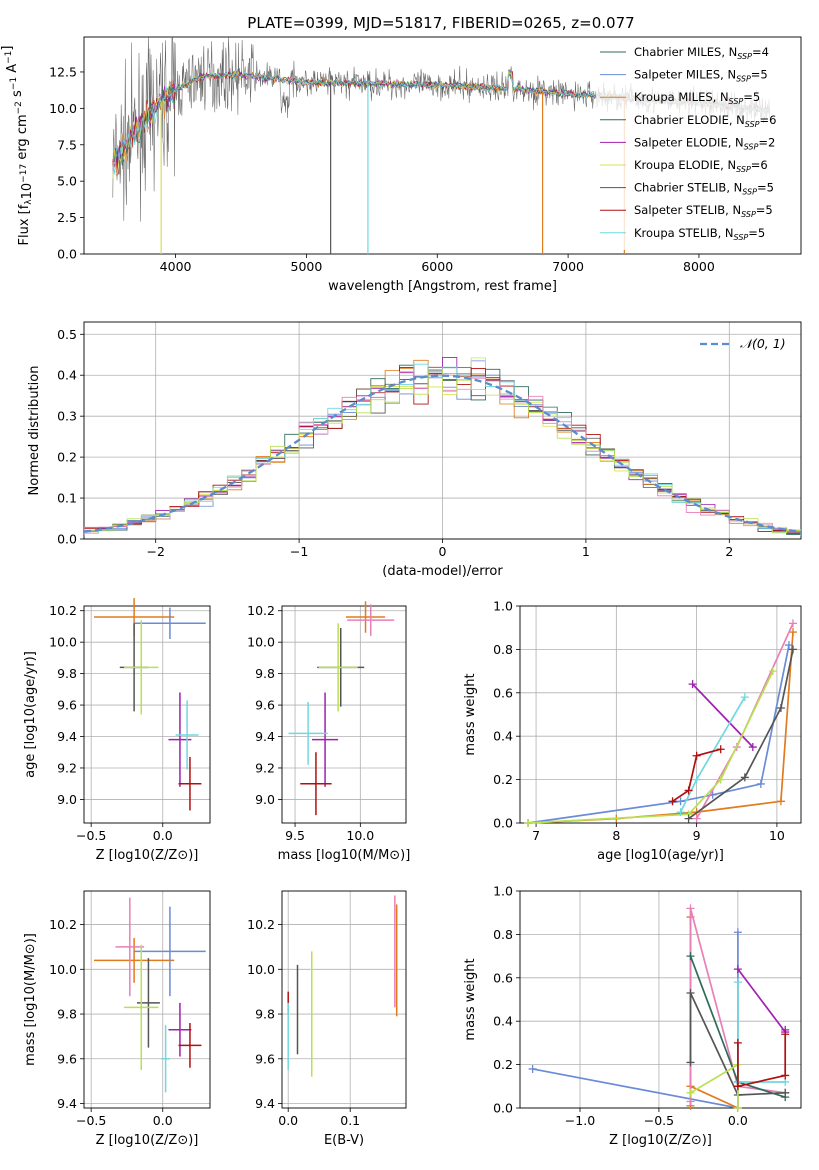 This screenshot has height=1170, width=819. I want to click on y-tick-label: 9.2, so click(265, 767).